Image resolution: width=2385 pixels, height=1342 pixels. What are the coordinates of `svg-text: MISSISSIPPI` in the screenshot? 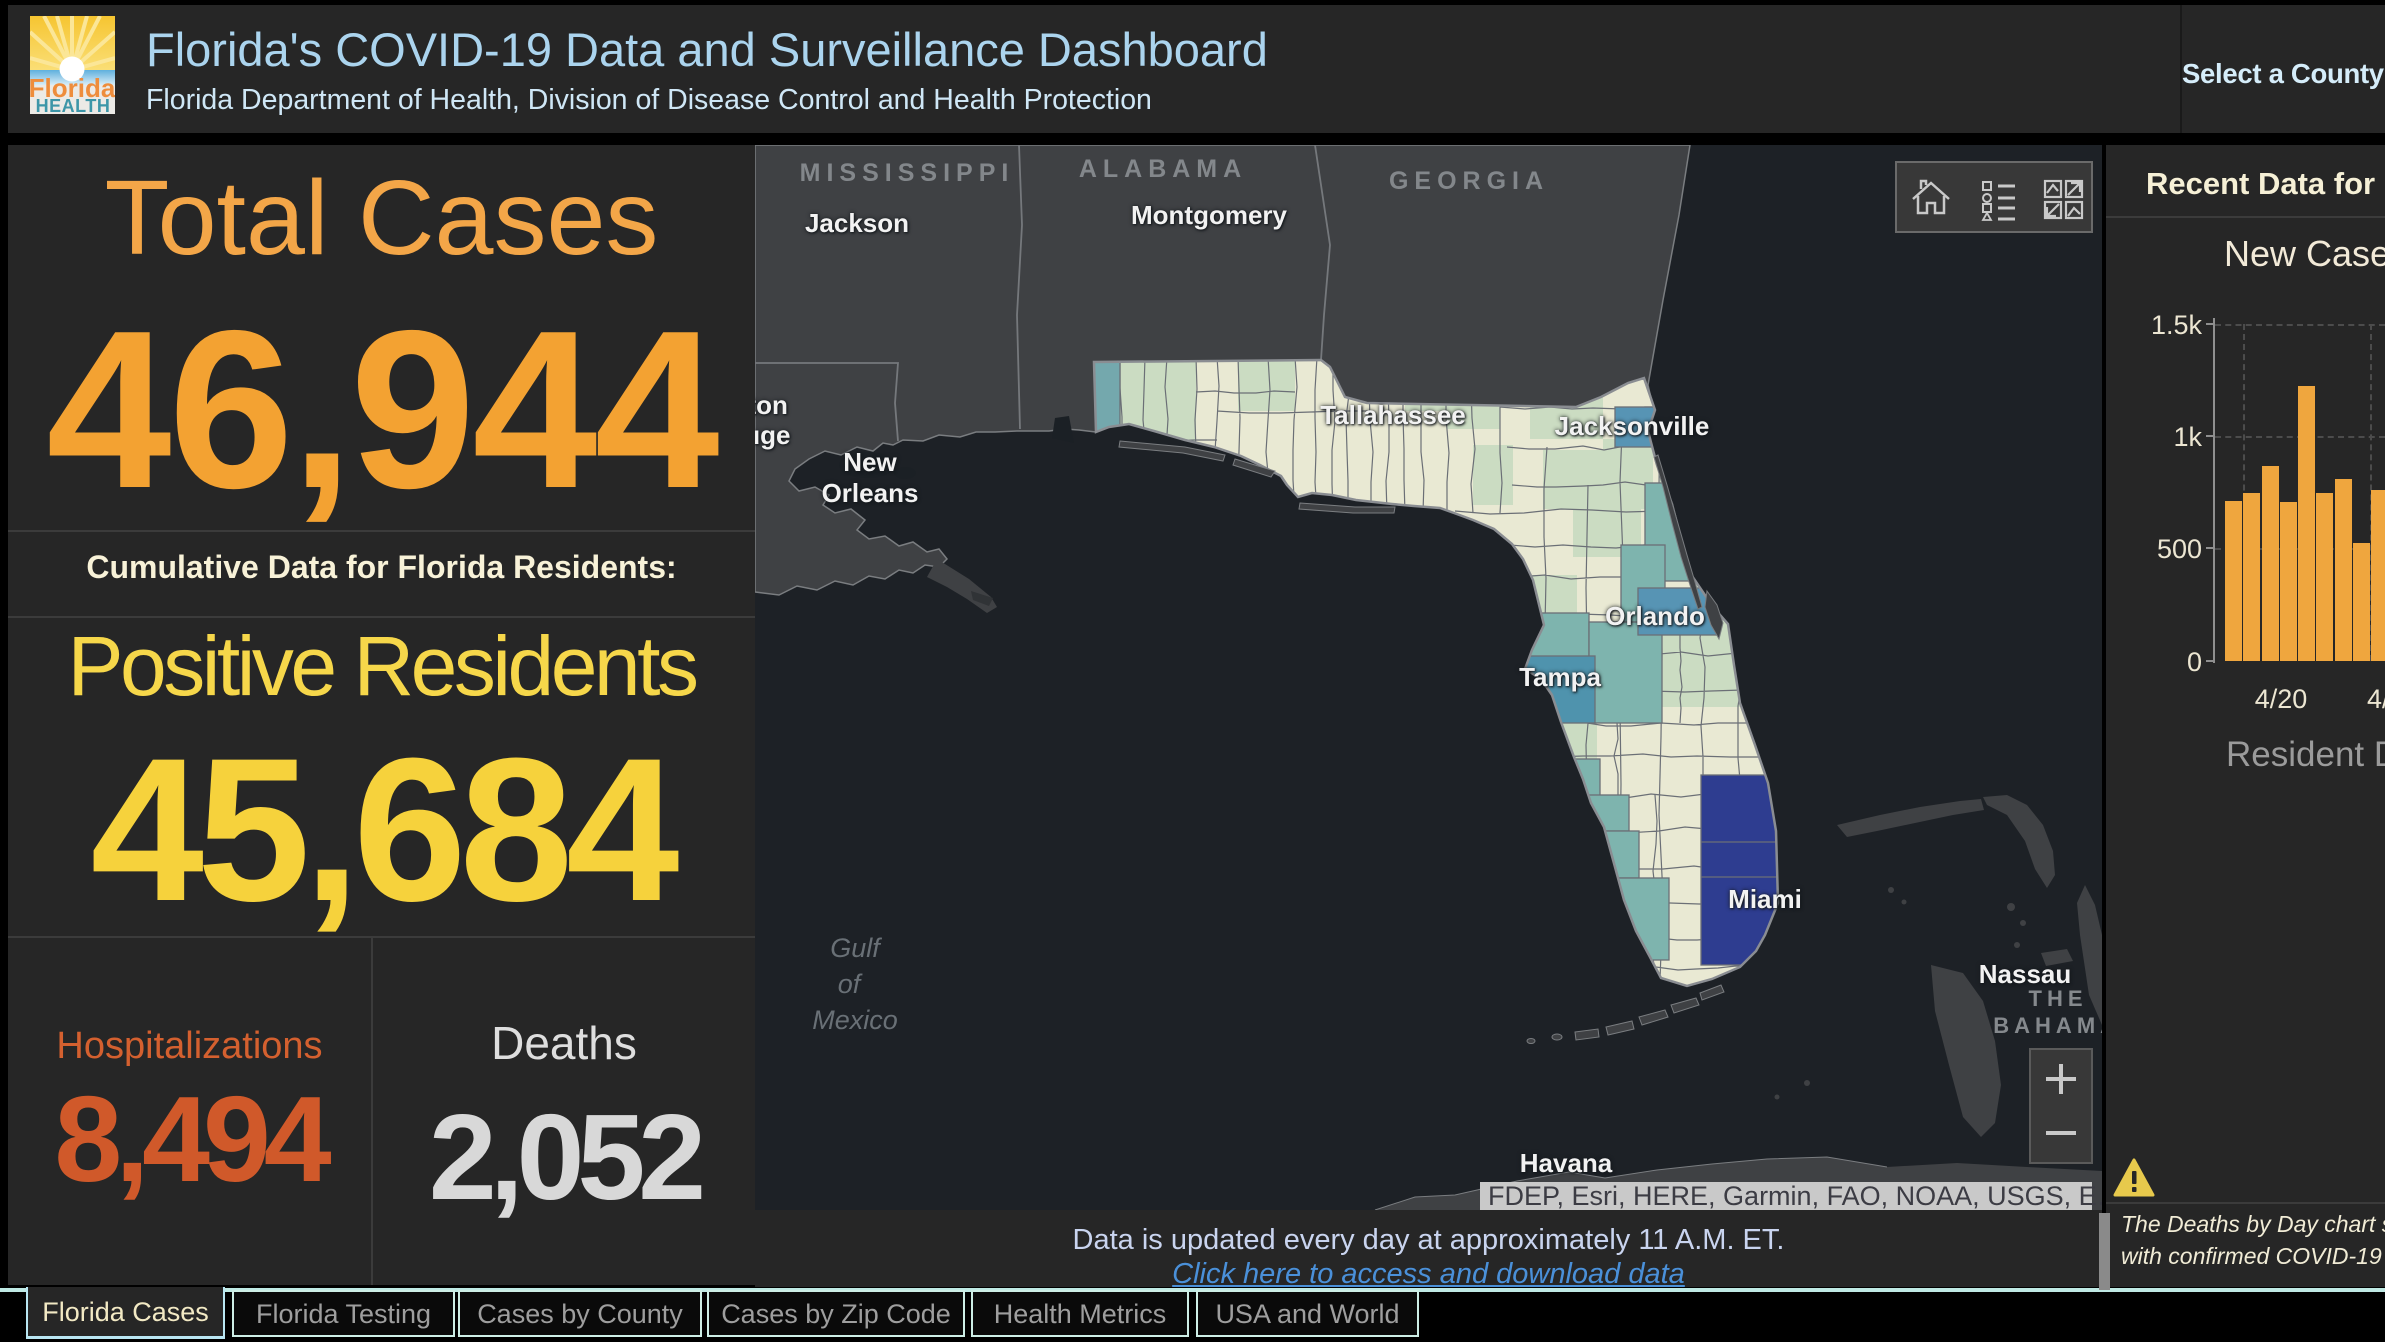 It's located at (907, 173).